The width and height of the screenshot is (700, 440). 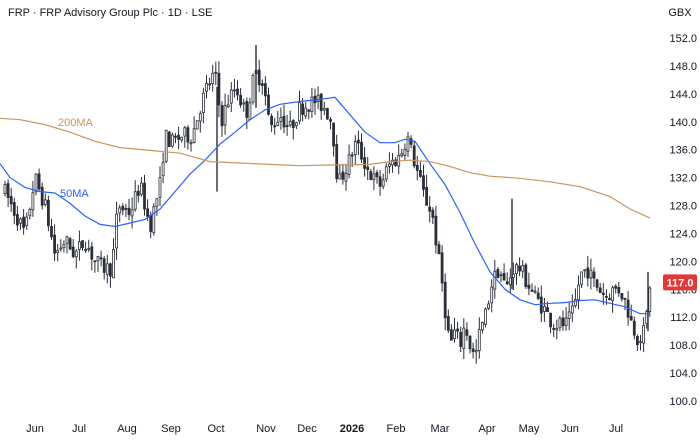 I want to click on x-tick-label: Jul, so click(x=616, y=429).